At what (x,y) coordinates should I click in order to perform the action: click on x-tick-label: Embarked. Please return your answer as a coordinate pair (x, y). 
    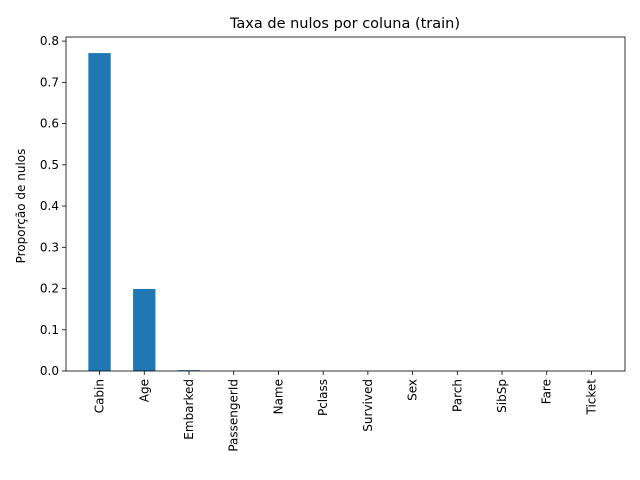
    Looking at the image, I should click on (189, 409).